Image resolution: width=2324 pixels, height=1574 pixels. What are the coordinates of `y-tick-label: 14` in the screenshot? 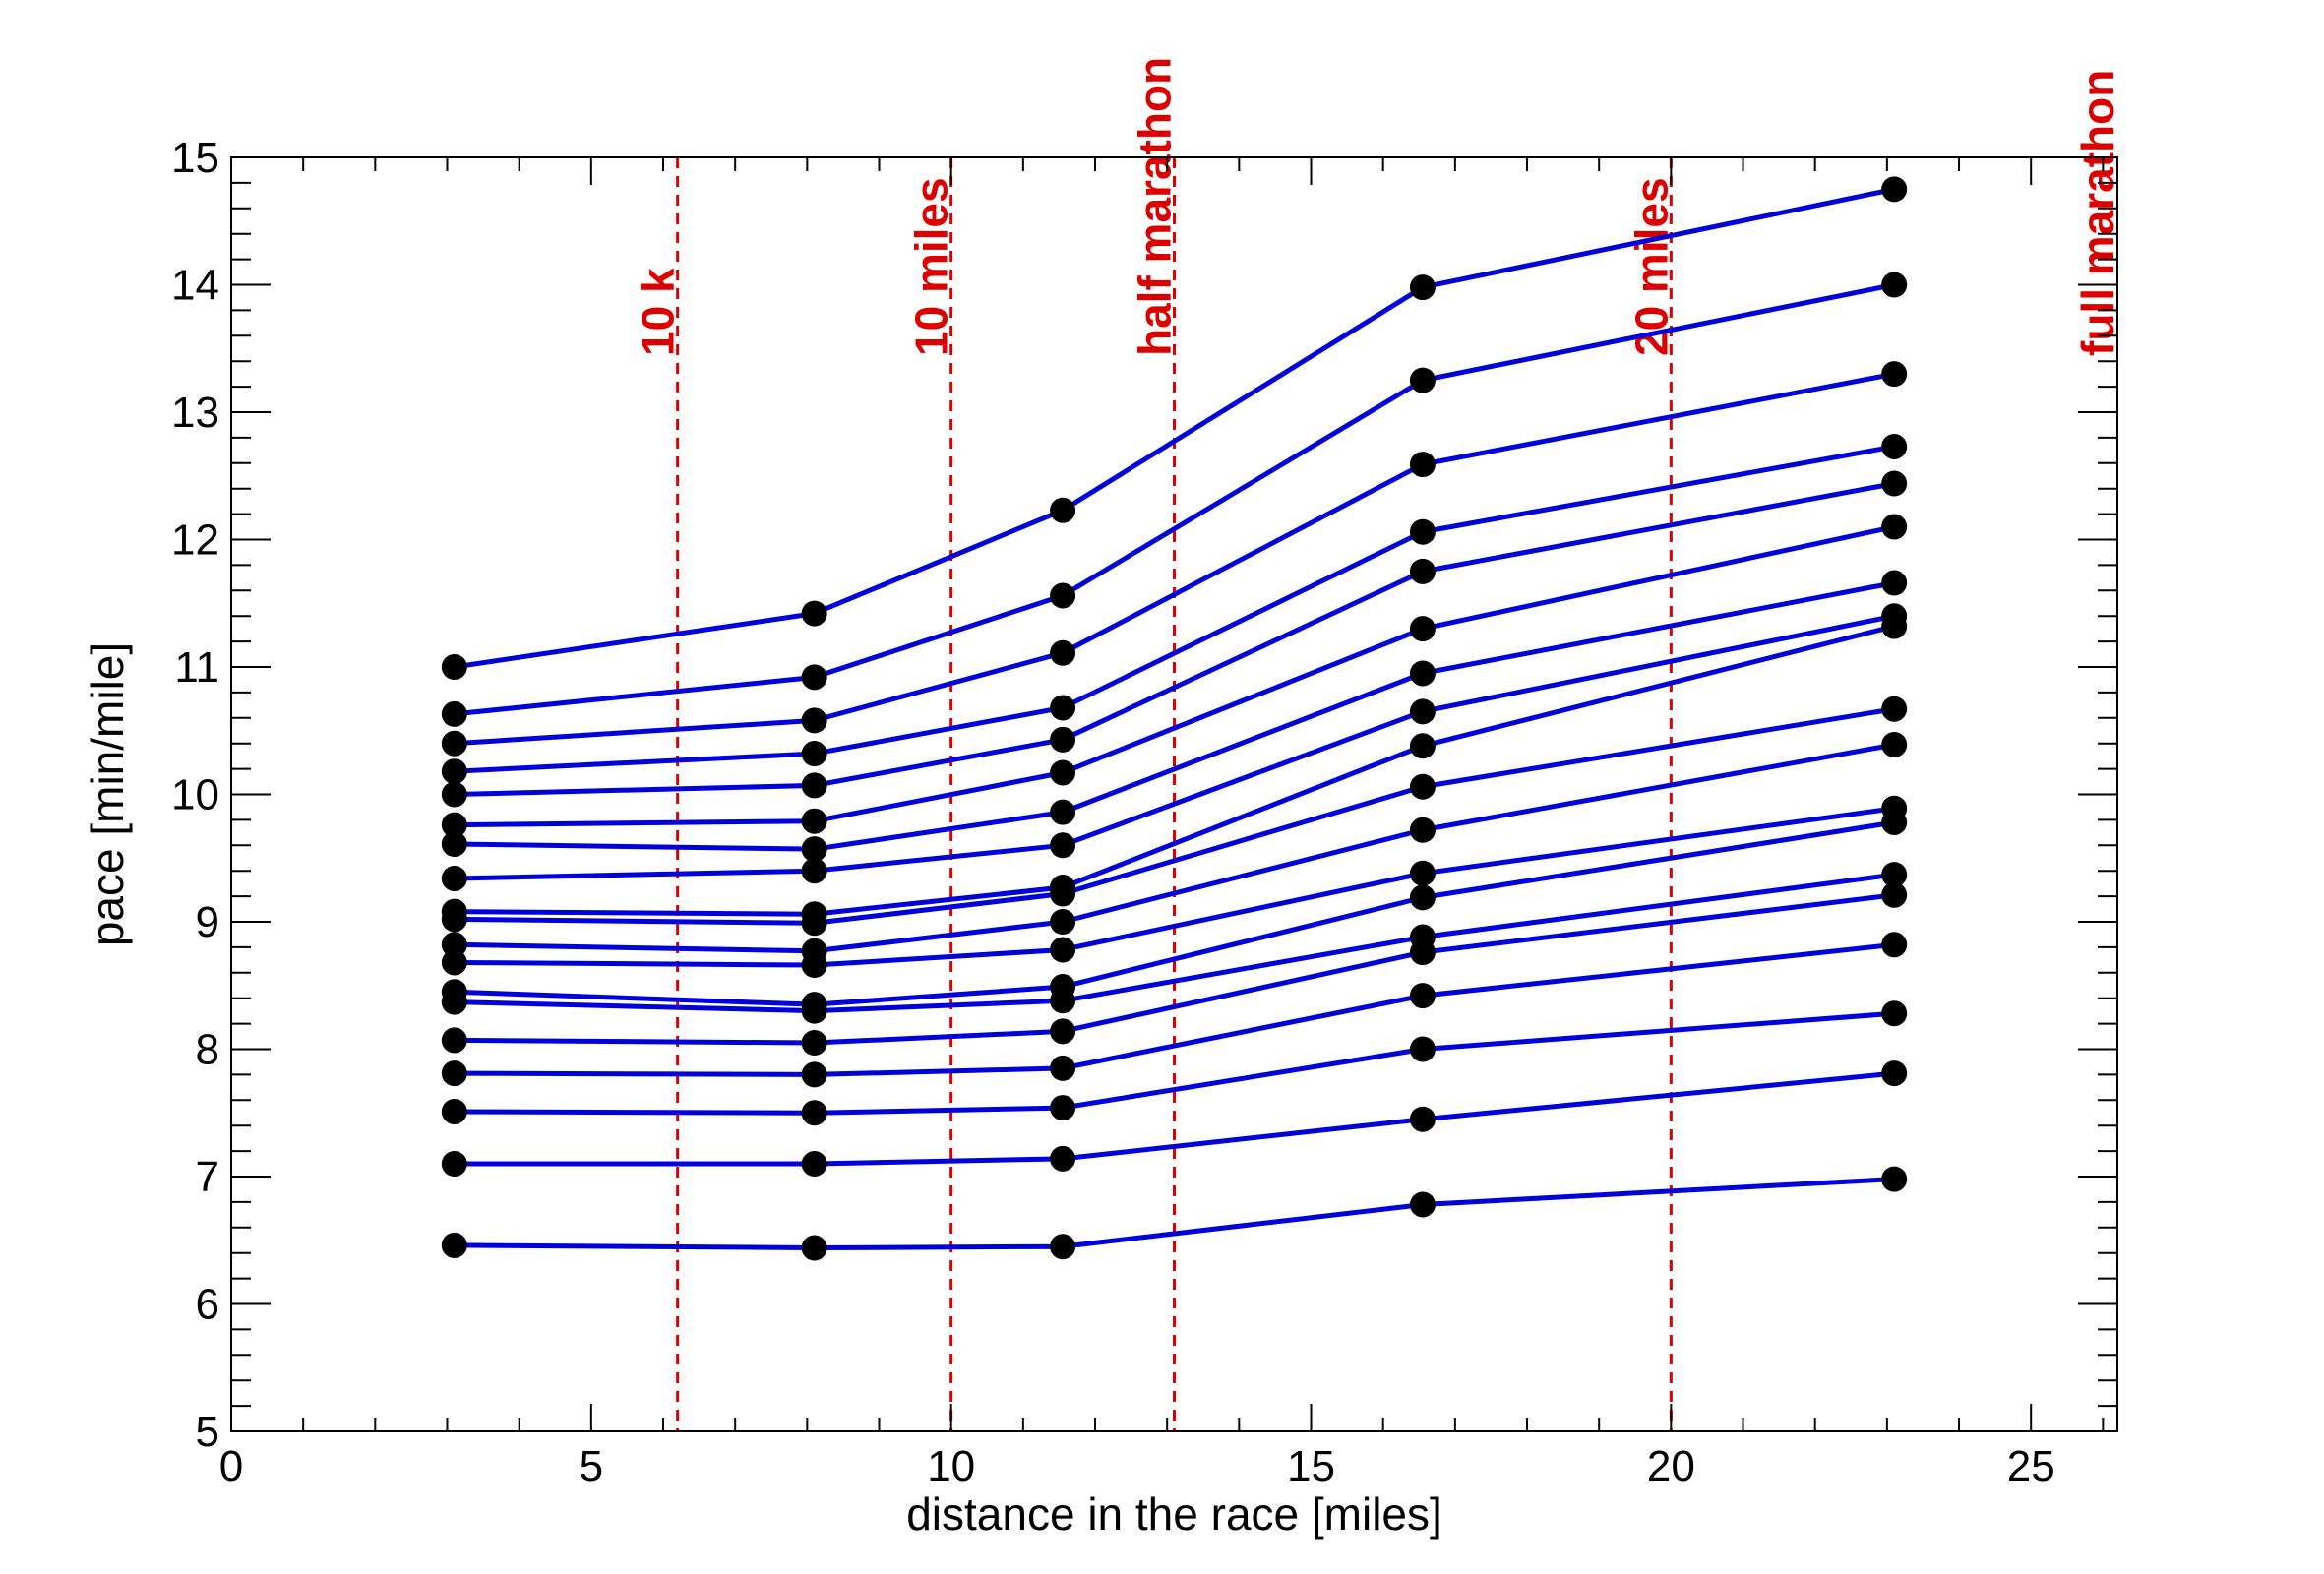 It's located at (195, 286).